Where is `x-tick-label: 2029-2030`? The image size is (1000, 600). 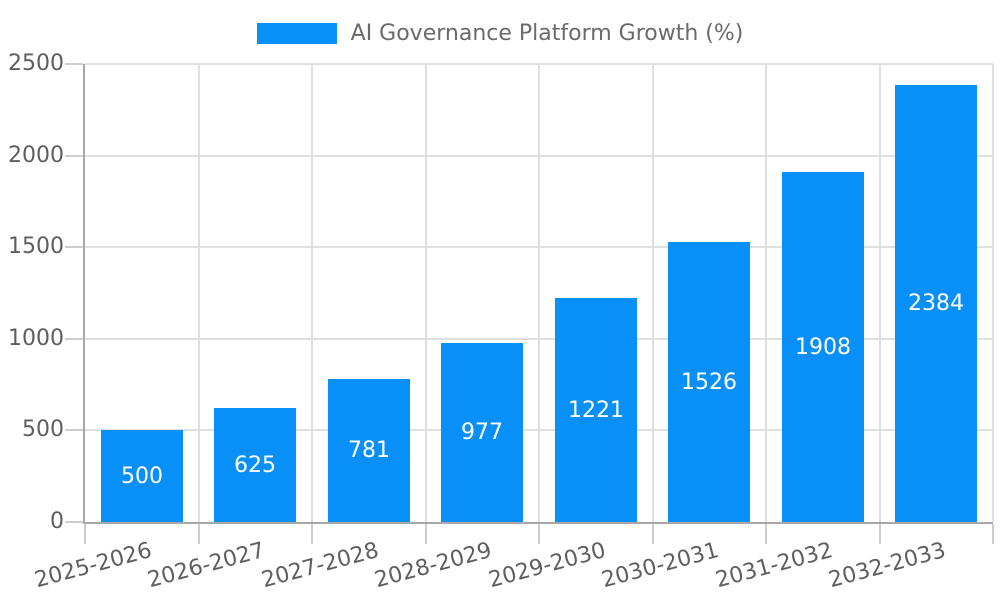
x-tick-label: 2029-2030 is located at coordinates (547, 566).